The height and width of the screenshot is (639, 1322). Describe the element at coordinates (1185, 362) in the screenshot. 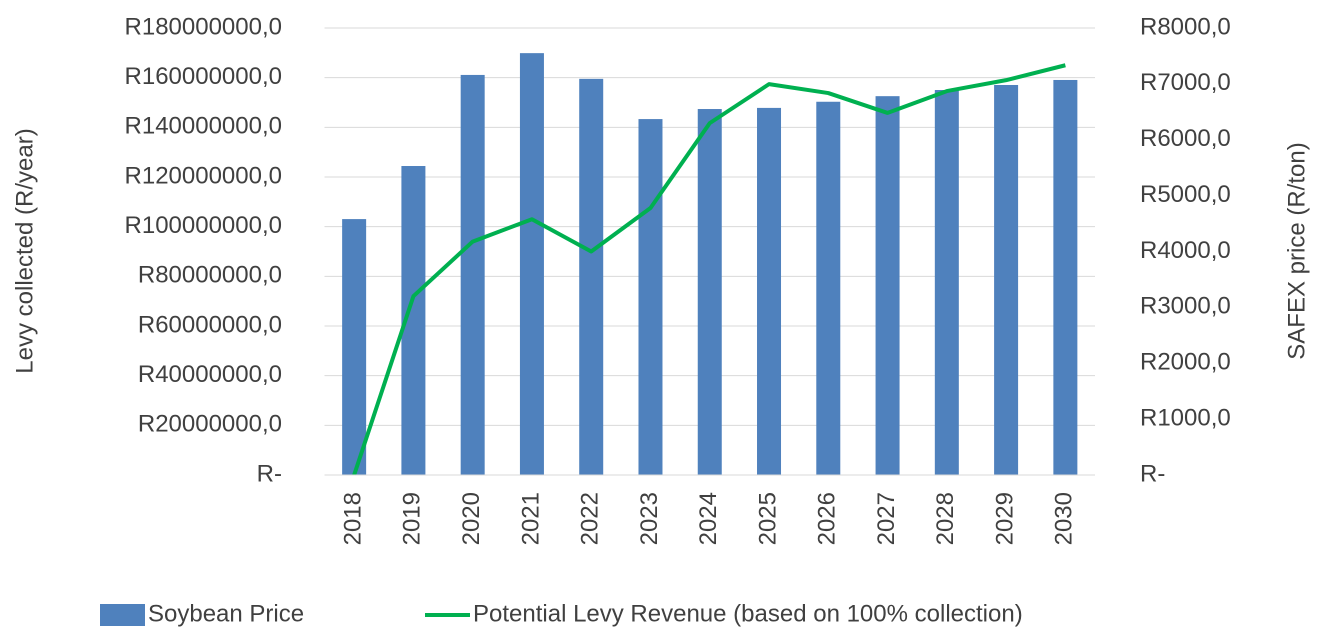

I see `y2-tick-label: R2000,0` at that location.